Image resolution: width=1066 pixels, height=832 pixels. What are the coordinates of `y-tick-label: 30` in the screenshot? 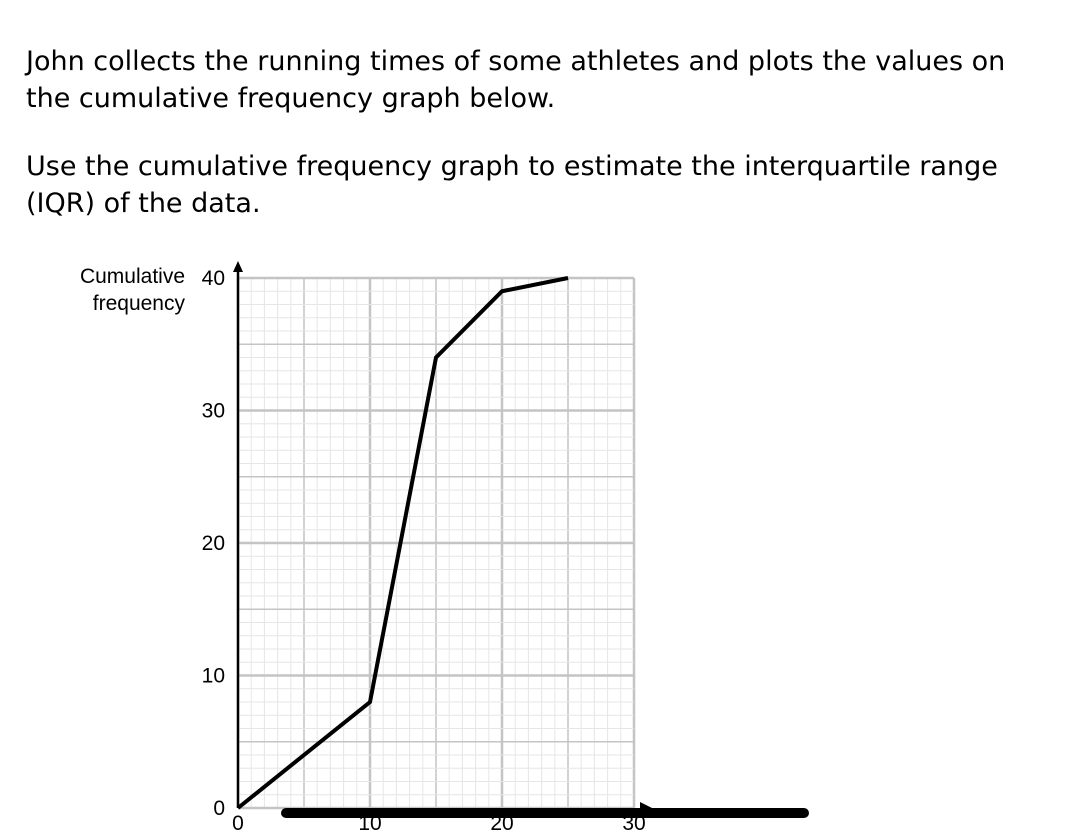 It's located at (213, 411).